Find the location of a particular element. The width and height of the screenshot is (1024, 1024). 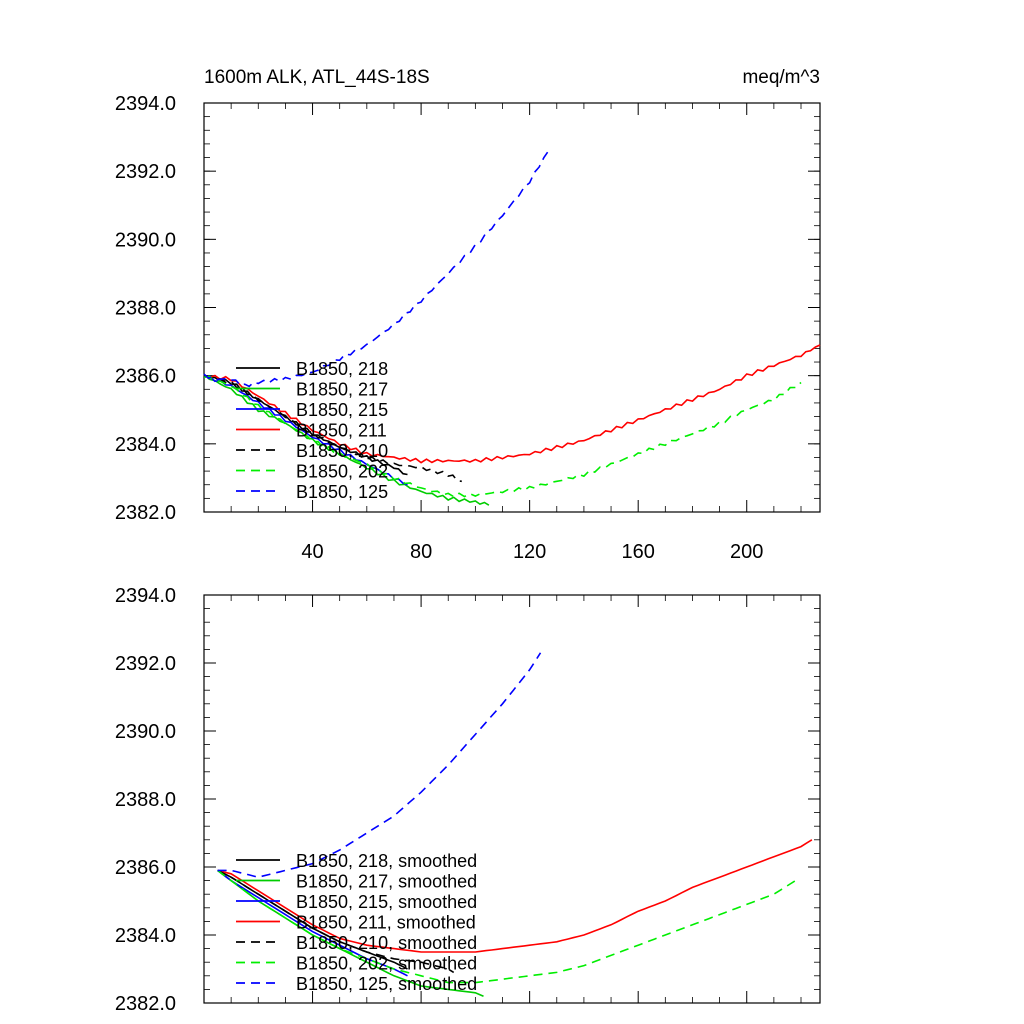

x-tick-label: 120 is located at coordinates (529, 552).